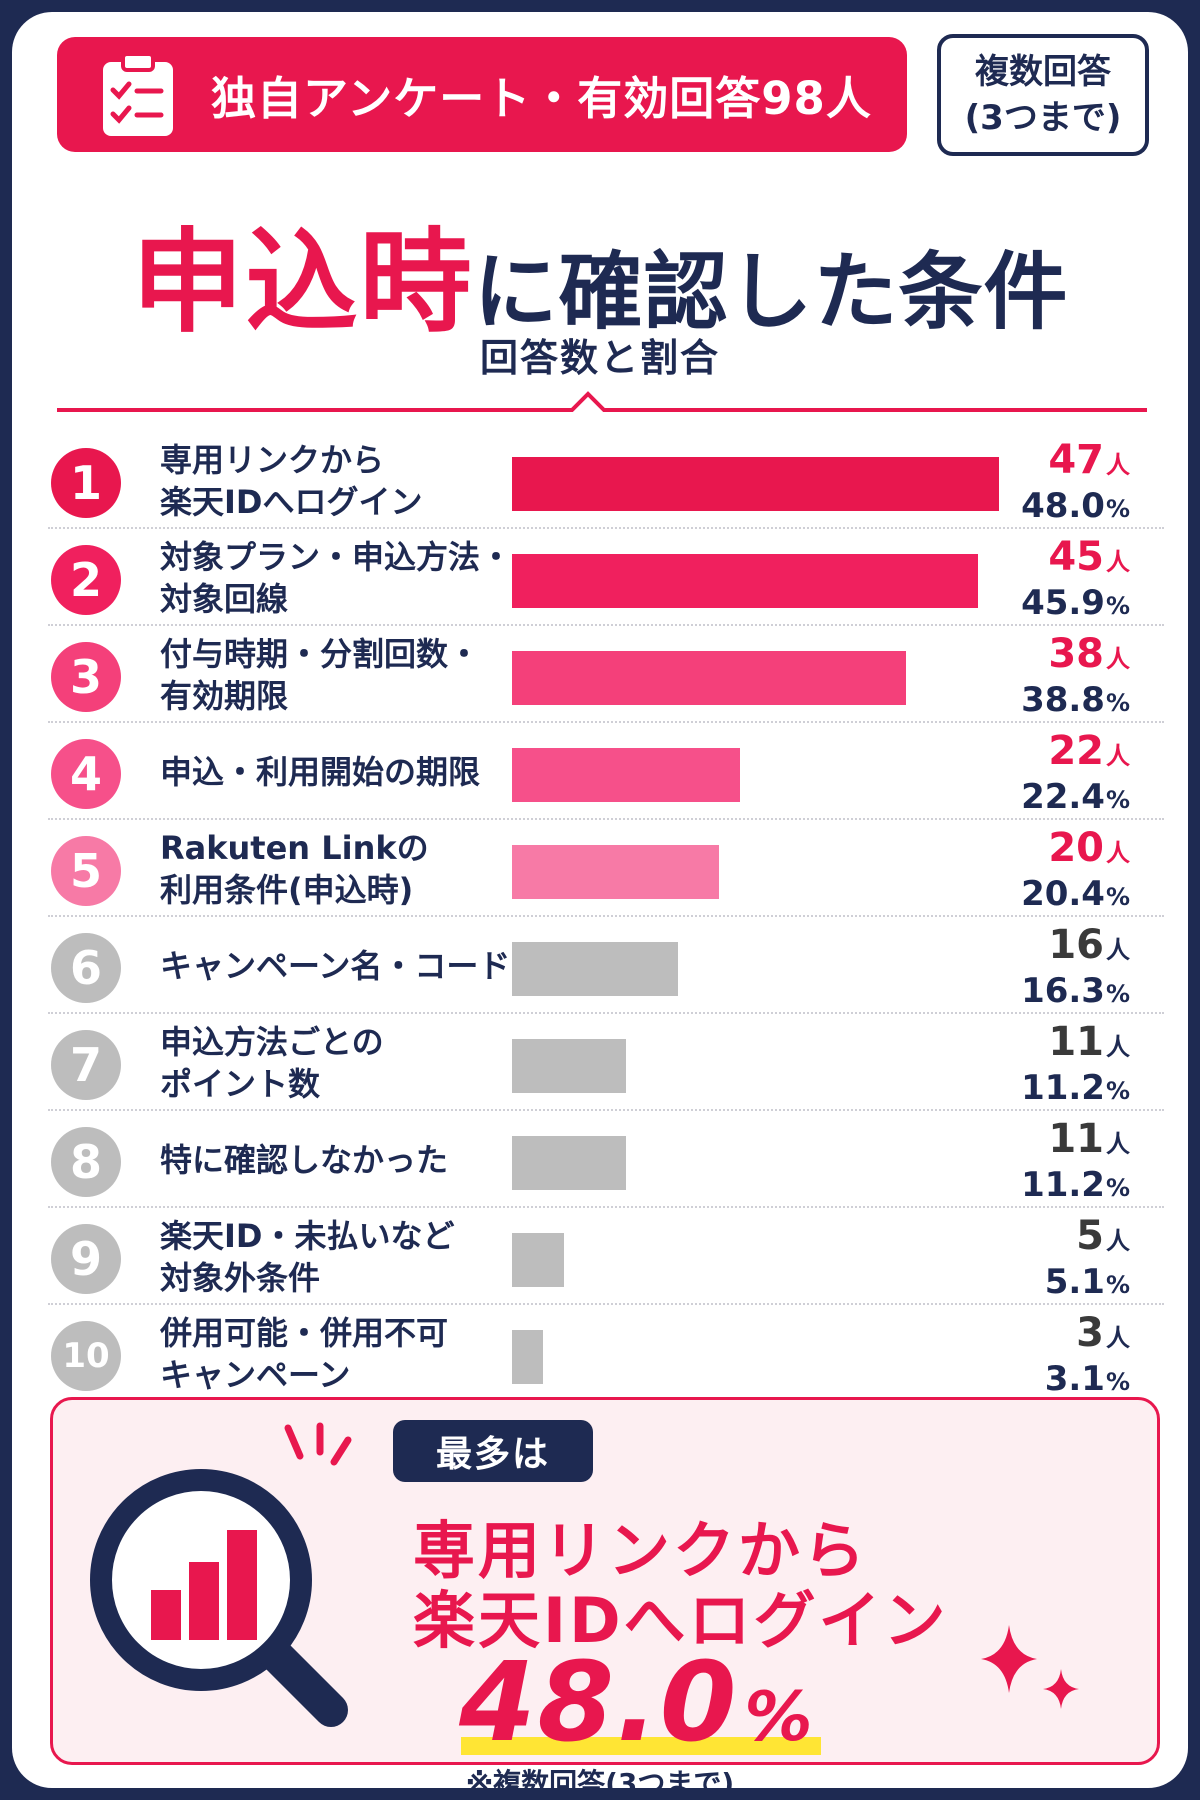 The image size is (1200, 1800). What do you see at coordinates (294, 847) in the screenshot?
I see `row-label-line: Rakuten Linkの` at bounding box center [294, 847].